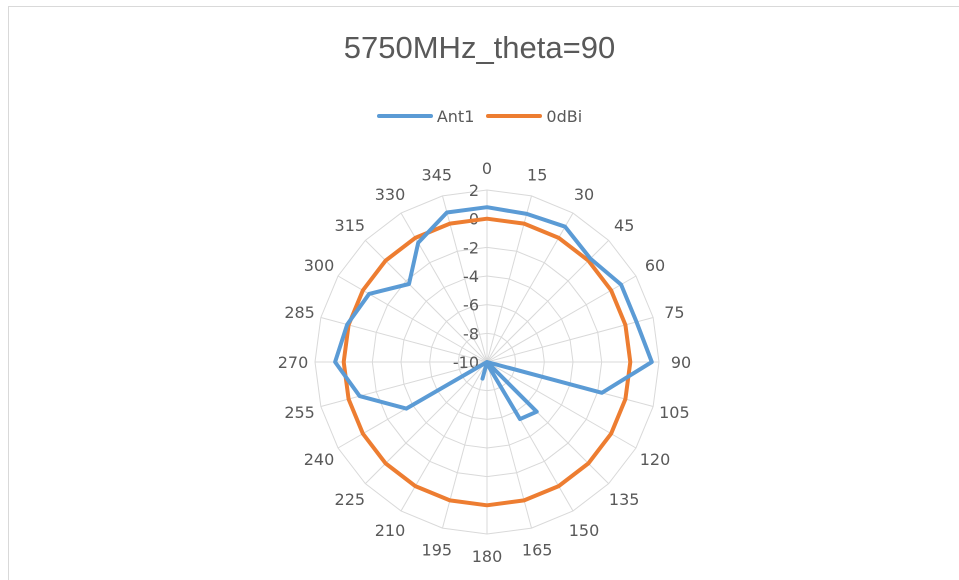 This screenshot has width=959, height=580. What do you see at coordinates (655, 459) in the screenshot?
I see `angle-tick-label: 120` at bounding box center [655, 459].